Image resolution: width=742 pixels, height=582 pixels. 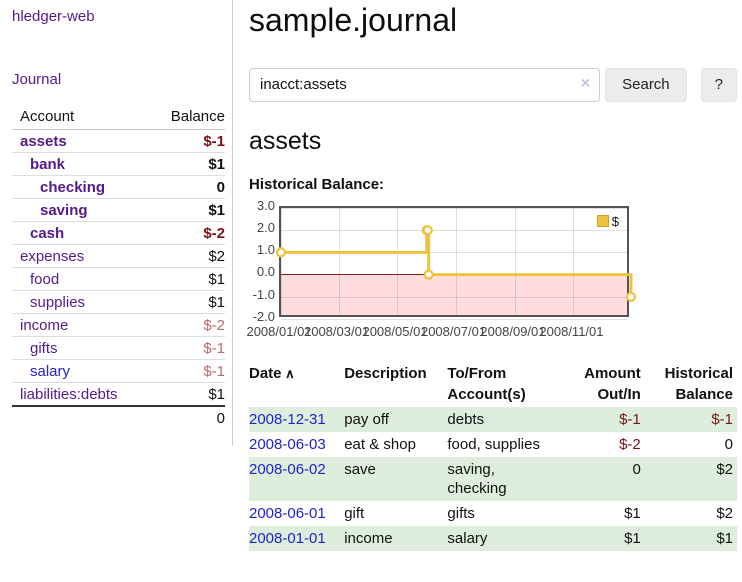 What do you see at coordinates (636, 469) in the screenshot?
I see `transaction-amount: 0` at bounding box center [636, 469].